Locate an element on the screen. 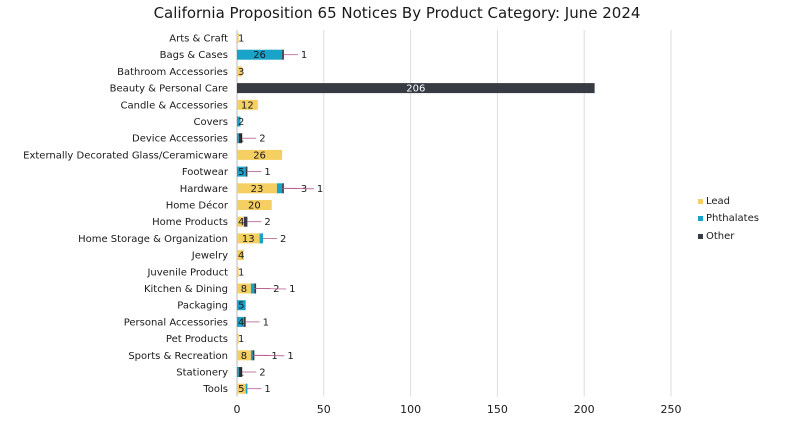  category-label: Home Products is located at coordinates (190, 222).